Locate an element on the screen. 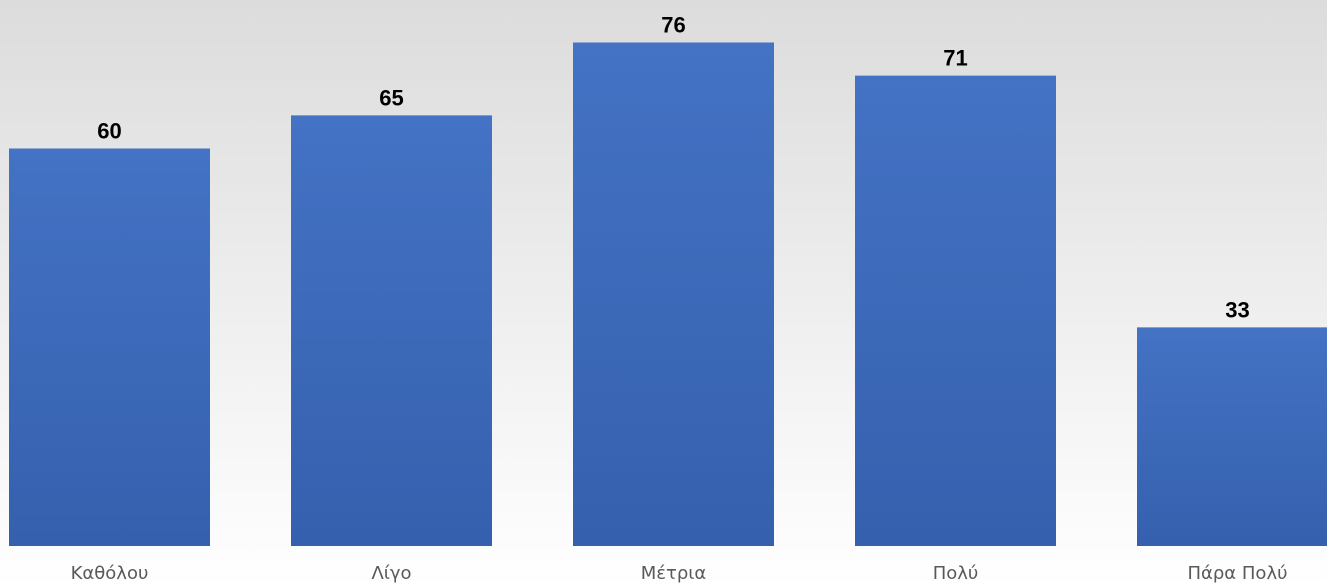  category-labels-group: Καθόλου Λίγο Μέτρια Πολύ Πάρα Πολύ is located at coordinates (679, 573).